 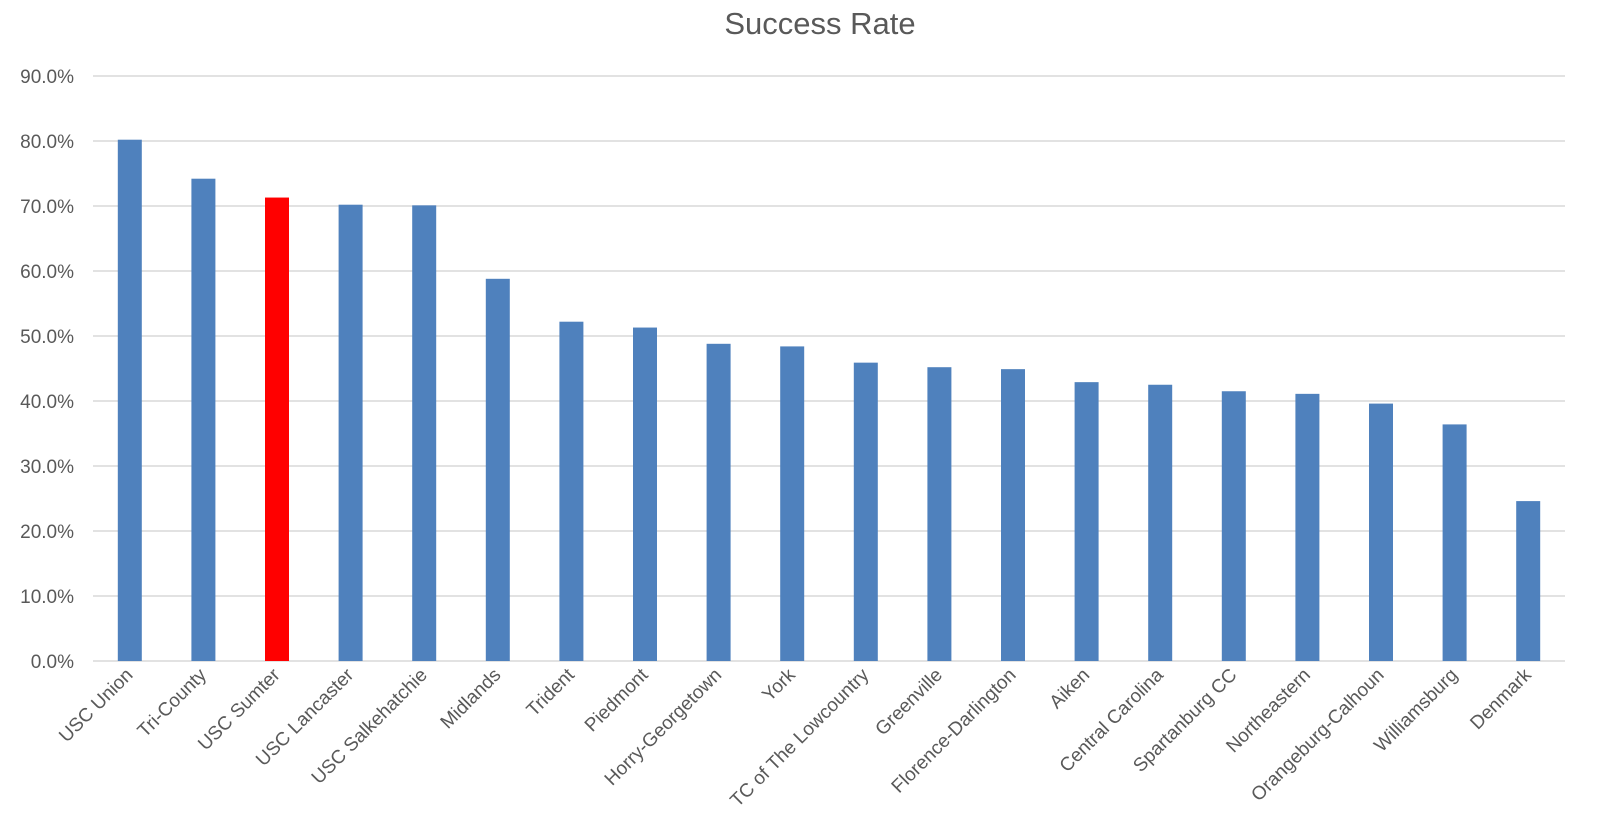 What do you see at coordinates (47, 597) in the screenshot?
I see `y-tick-label: 10.0%` at bounding box center [47, 597].